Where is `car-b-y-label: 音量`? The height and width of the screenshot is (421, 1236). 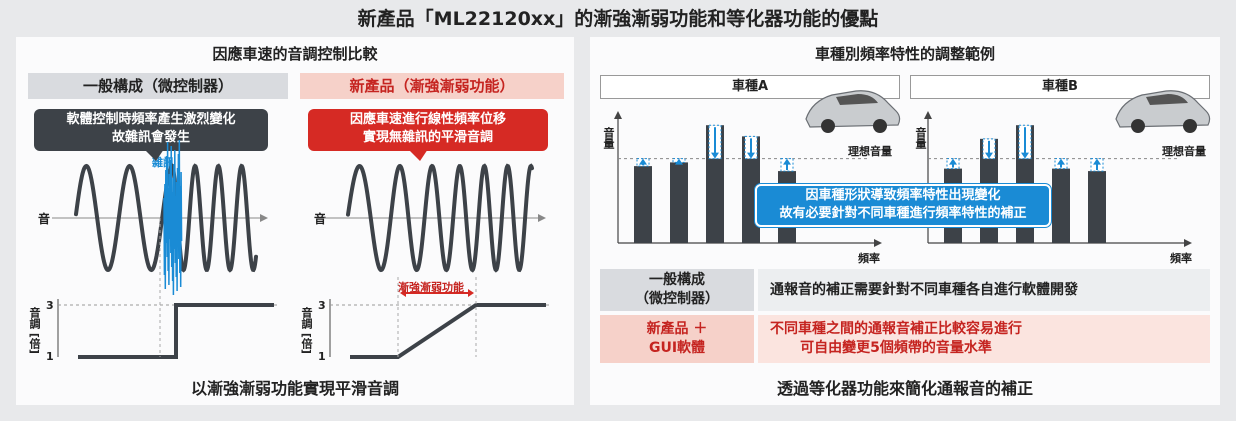 car-b-y-label: 音量 is located at coordinates (920, 138).